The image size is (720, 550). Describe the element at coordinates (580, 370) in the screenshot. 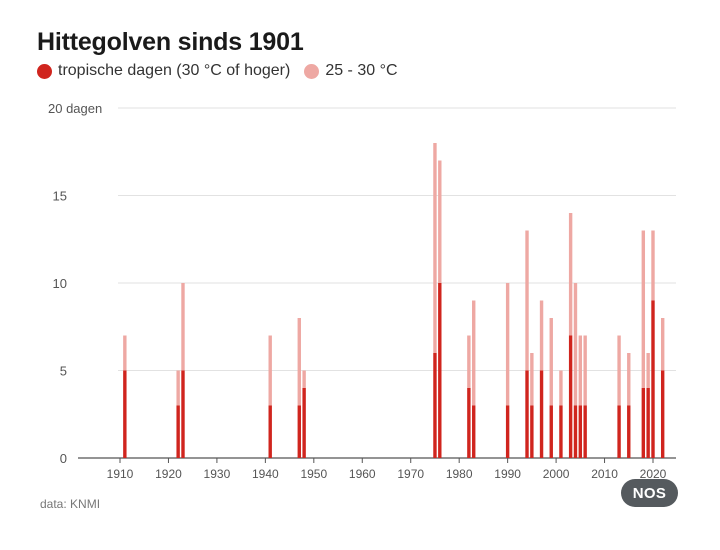

I see `bar-warm-2005` at that location.